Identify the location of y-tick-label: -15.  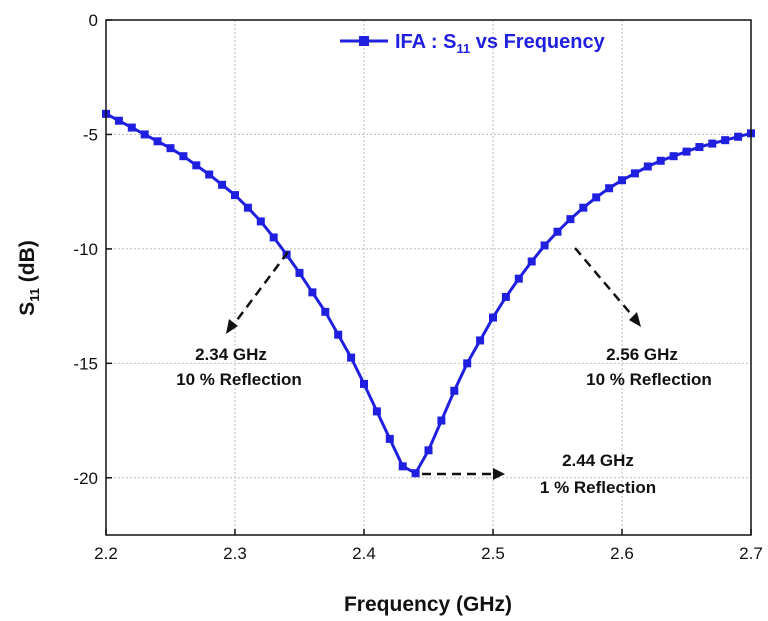
(85, 363).